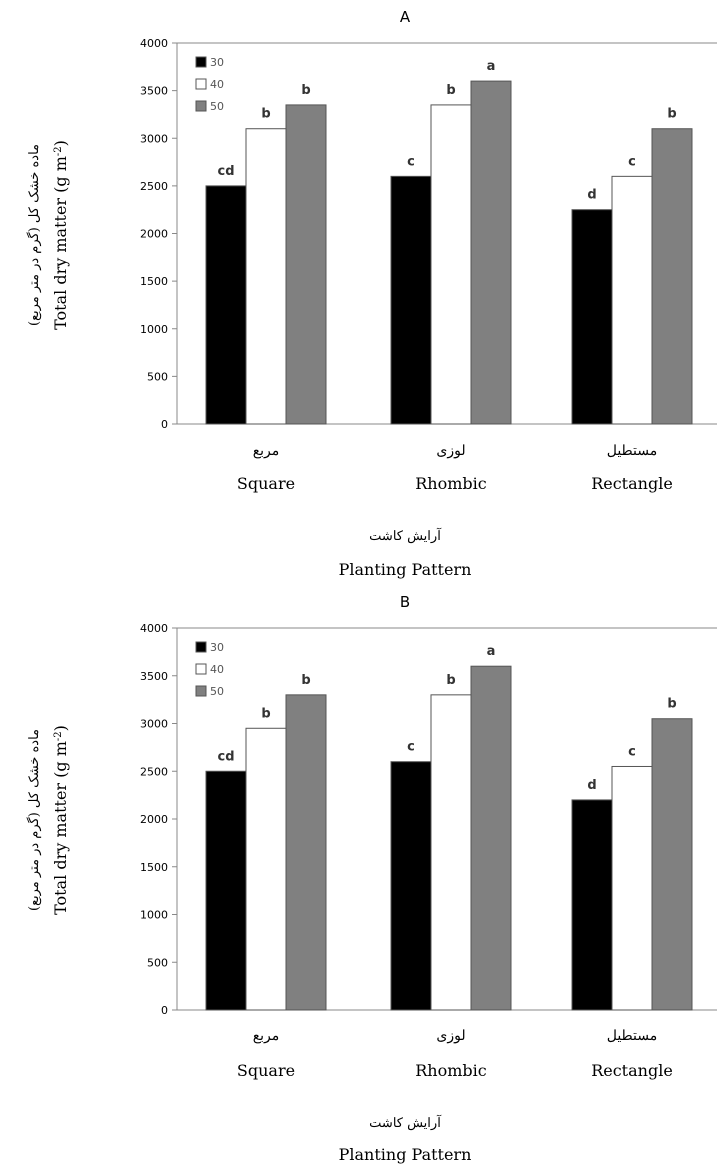 The width and height of the screenshot is (717, 1167). What do you see at coordinates (405, 17) in the screenshot?
I see `chart-title: A` at bounding box center [405, 17].